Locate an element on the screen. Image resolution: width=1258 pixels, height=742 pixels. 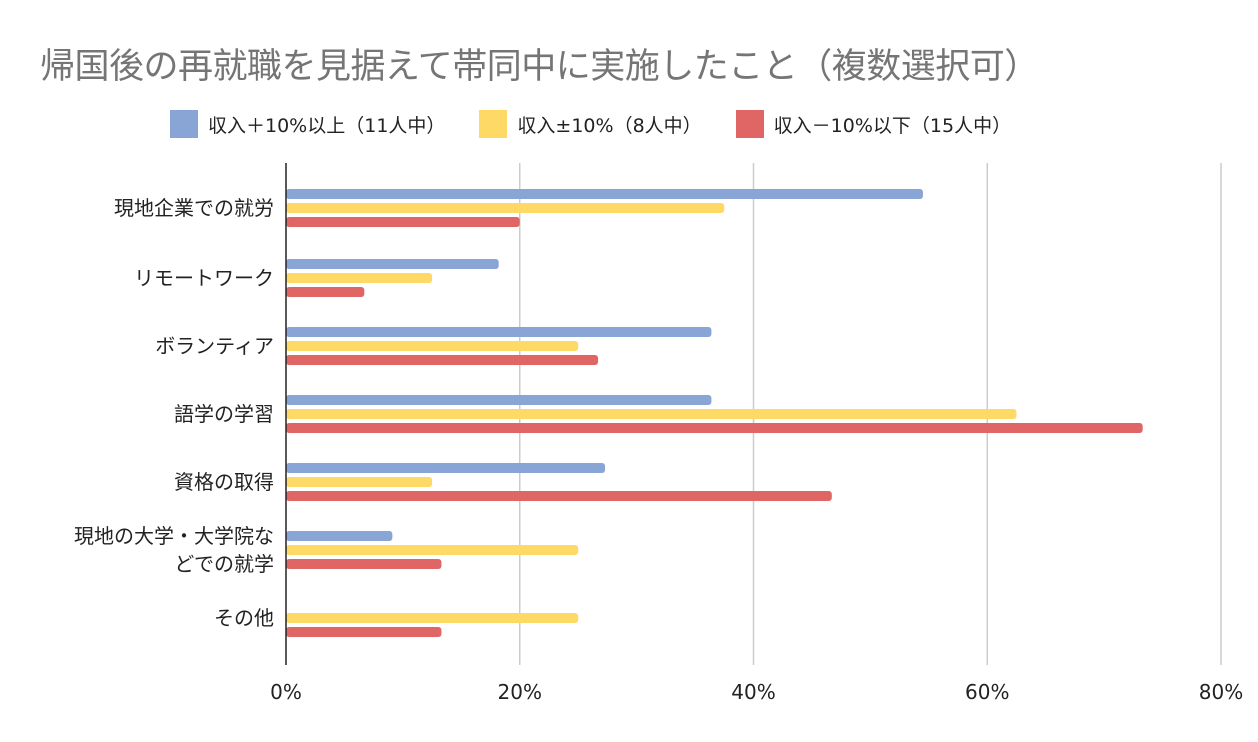
category-label: どでの就学 is located at coordinates (224, 564).